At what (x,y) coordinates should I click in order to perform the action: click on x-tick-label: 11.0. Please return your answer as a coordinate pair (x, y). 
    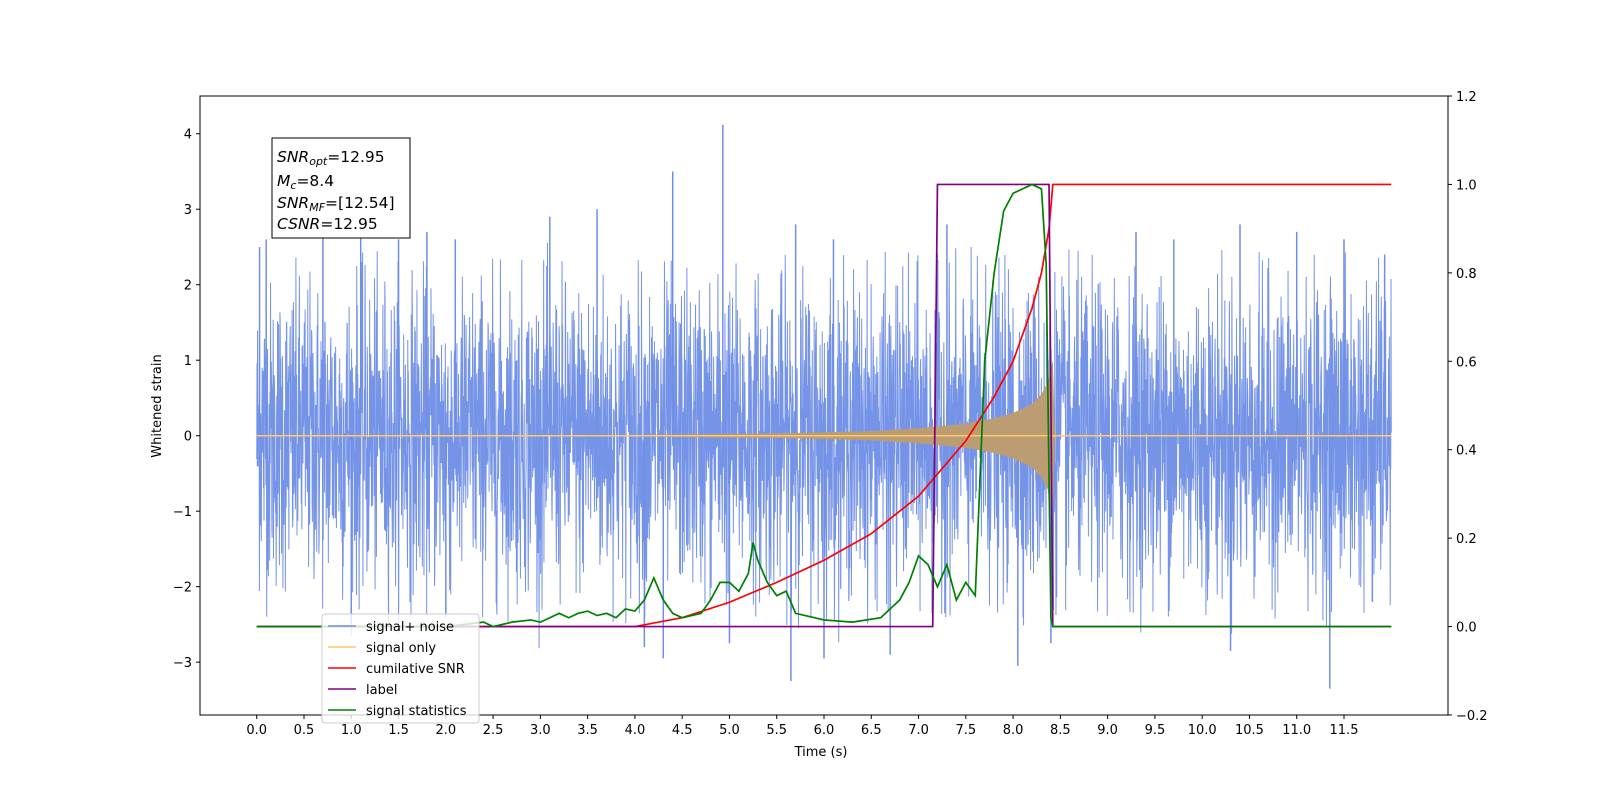
    Looking at the image, I should click on (1296, 730).